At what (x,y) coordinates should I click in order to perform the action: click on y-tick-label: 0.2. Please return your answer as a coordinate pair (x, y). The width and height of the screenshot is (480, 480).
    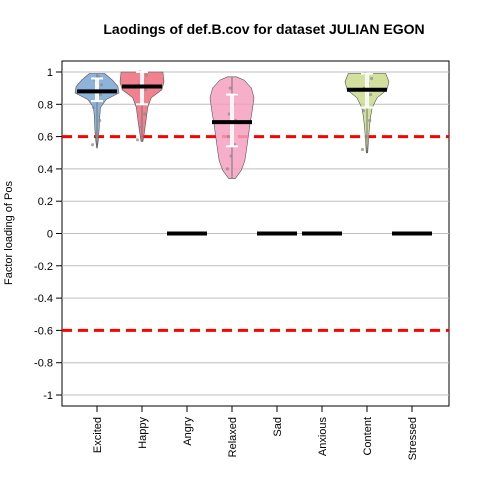
    Looking at the image, I should click on (45, 202).